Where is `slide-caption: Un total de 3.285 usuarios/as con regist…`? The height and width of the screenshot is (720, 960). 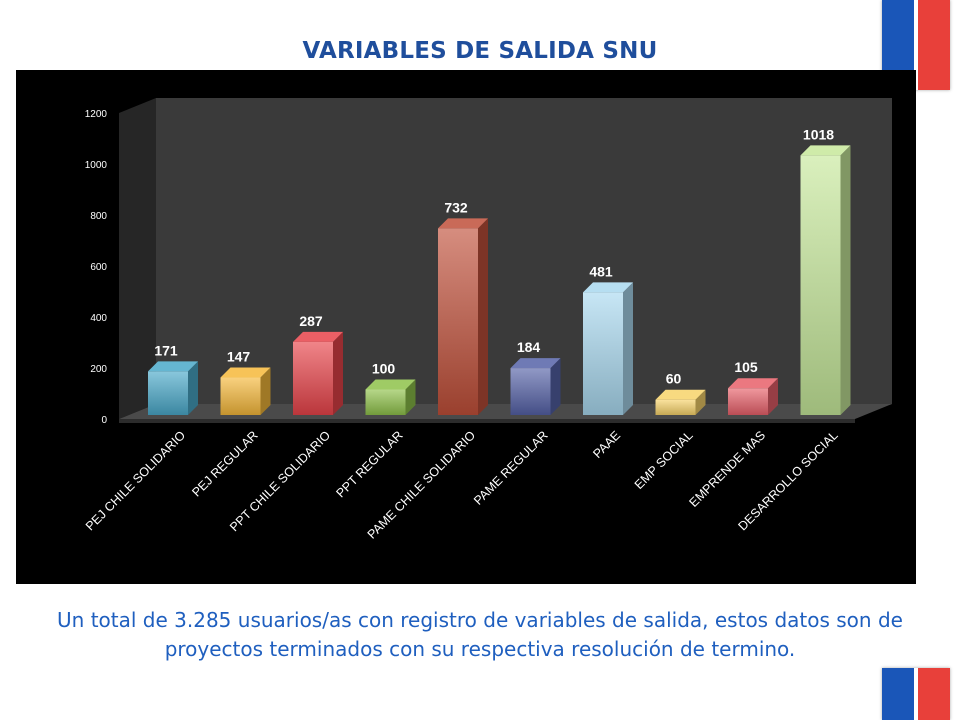 slide-caption: Un total de 3.285 usuarios/as con regist… is located at coordinates (480, 634).